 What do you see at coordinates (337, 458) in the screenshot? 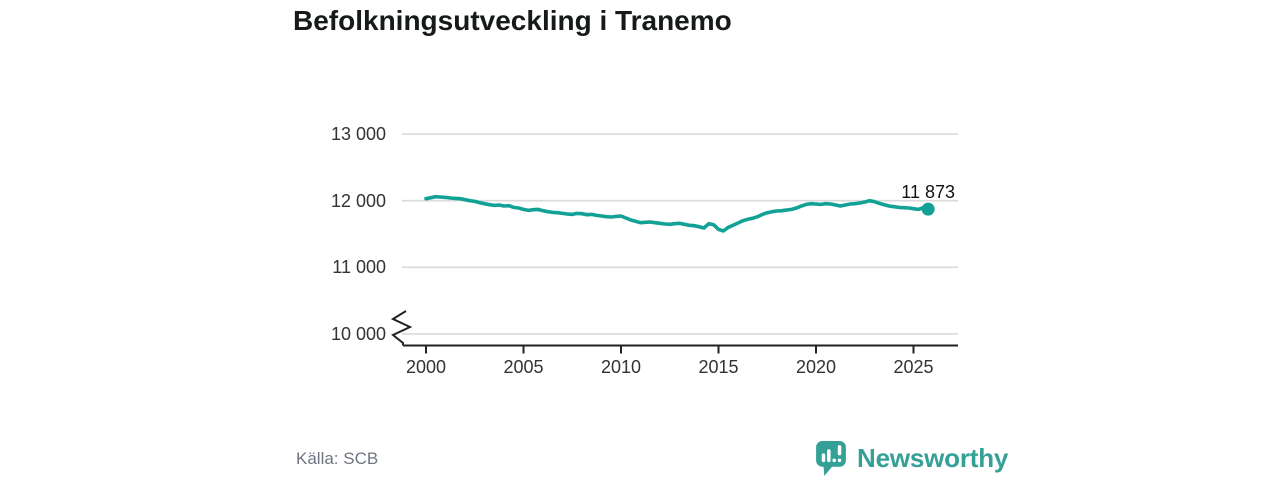
I see `source-caption: Källa: SCB` at bounding box center [337, 458].